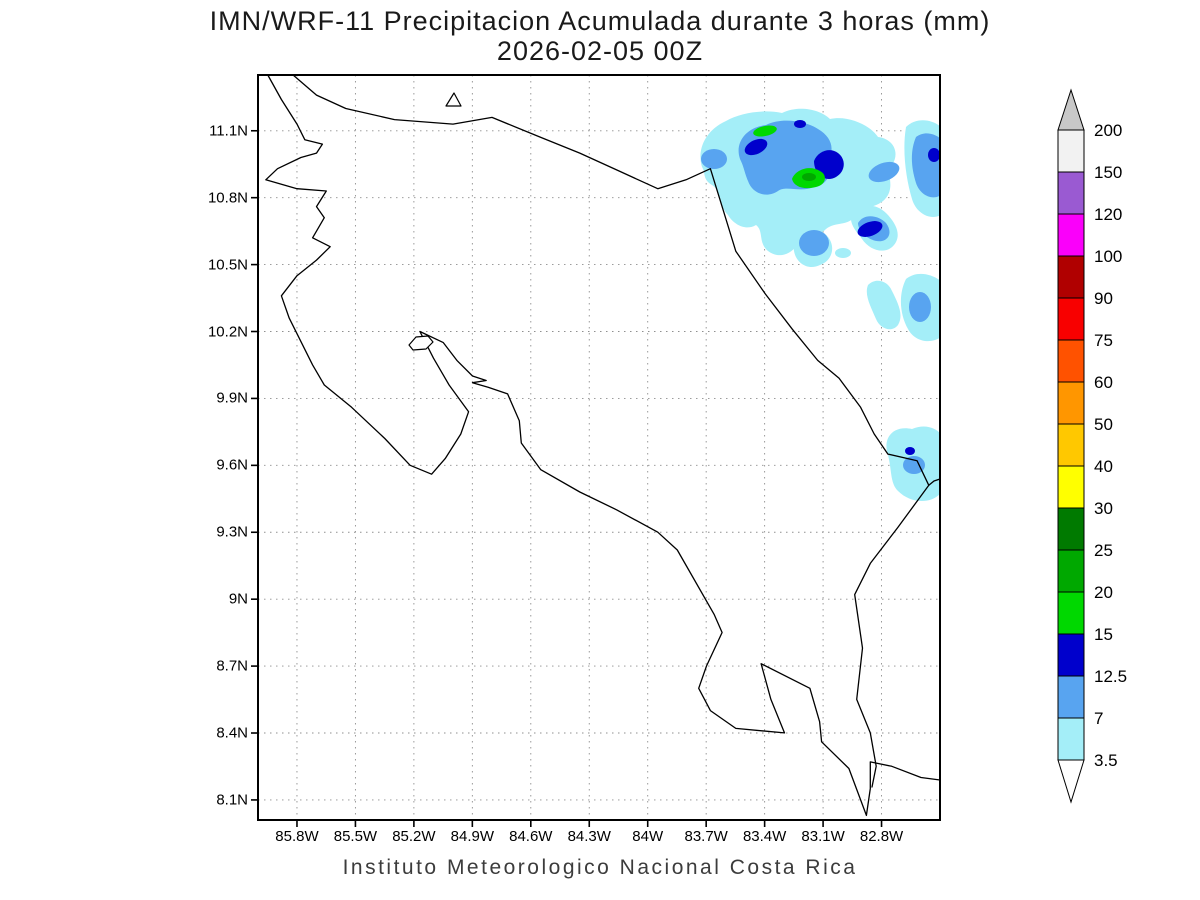  I want to click on colorbar-label: 50, so click(1103, 424).